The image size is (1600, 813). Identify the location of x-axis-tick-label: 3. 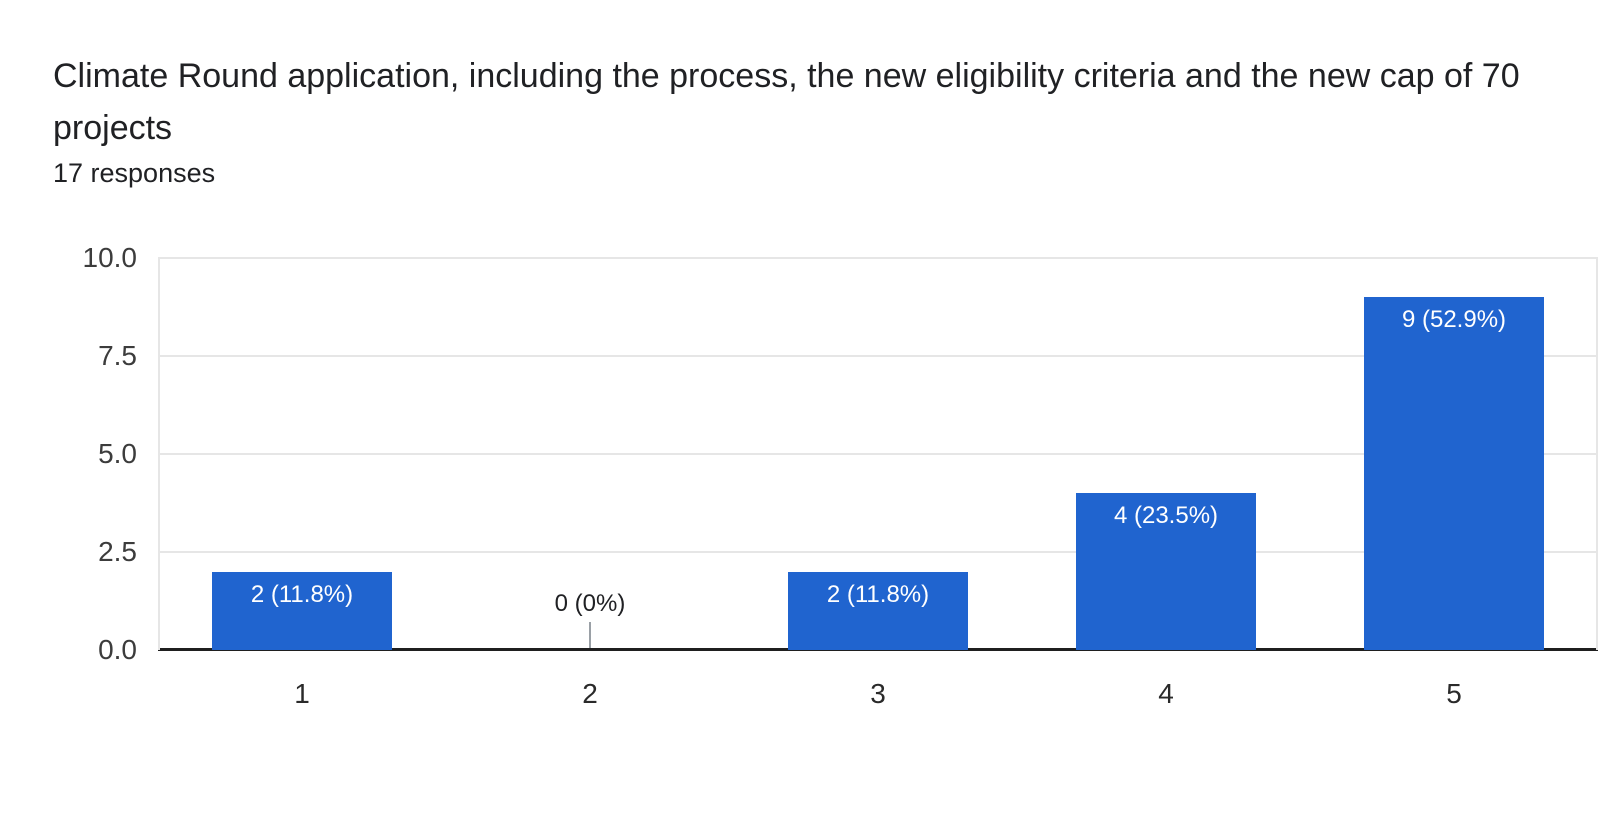
(878, 693).